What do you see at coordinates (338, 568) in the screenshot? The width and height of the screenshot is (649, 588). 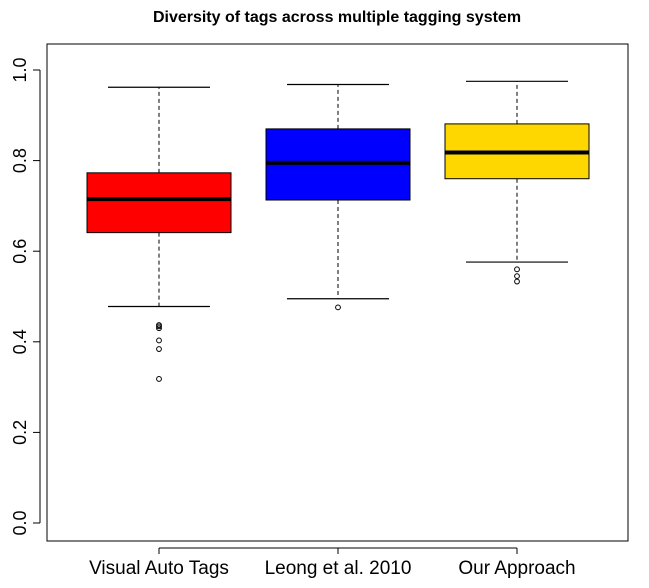 I see `x-tick-label: Leong et al. 2010` at bounding box center [338, 568].